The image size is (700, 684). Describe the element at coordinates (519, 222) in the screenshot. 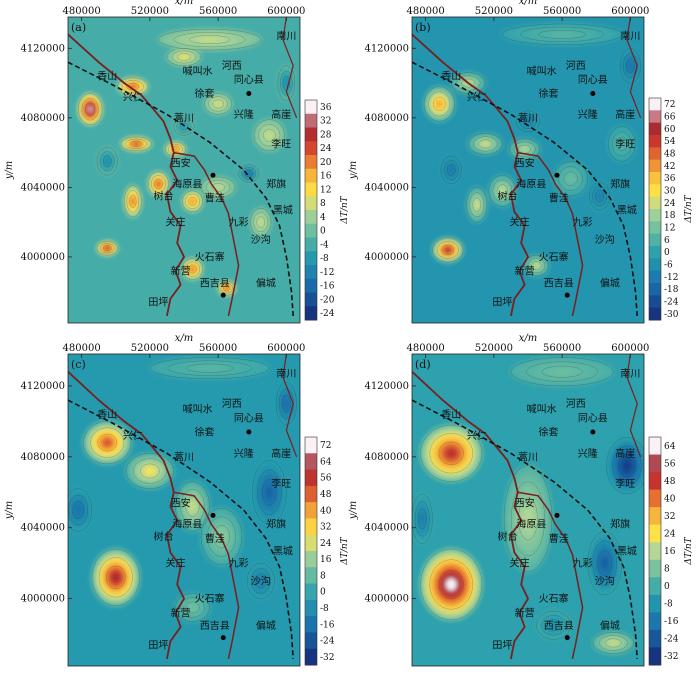

I see `place-label: 关庄` at that location.